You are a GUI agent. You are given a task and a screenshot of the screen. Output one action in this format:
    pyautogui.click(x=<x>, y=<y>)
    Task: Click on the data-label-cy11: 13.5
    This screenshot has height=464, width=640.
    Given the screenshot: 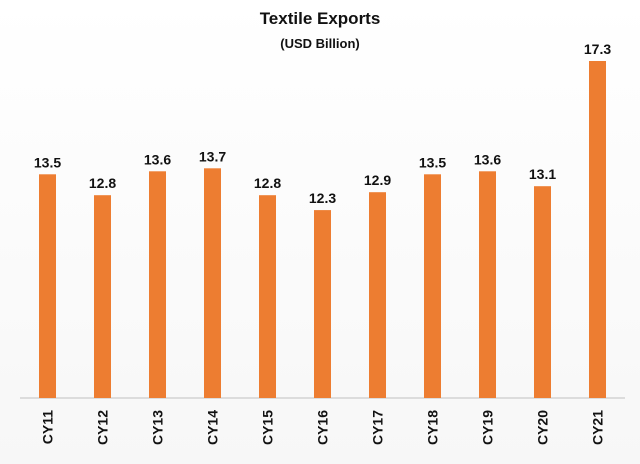 What is the action you would take?
    pyautogui.click(x=47, y=162)
    